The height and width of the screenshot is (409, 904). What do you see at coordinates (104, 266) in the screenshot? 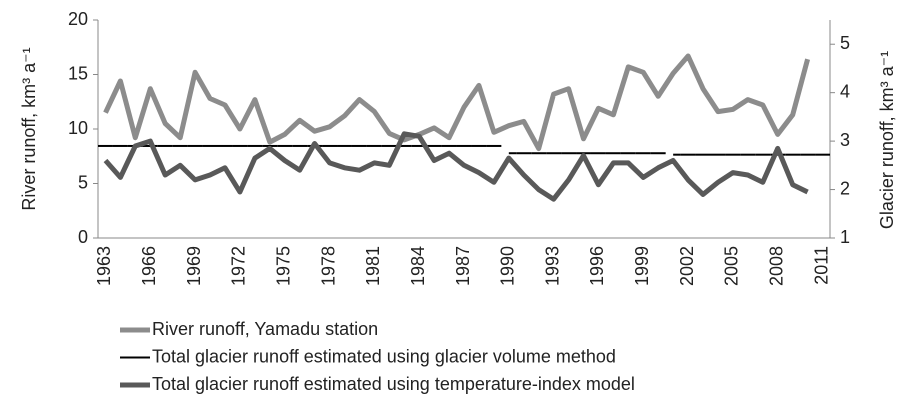
I see `x-tick-label: 1963` at bounding box center [104, 266].